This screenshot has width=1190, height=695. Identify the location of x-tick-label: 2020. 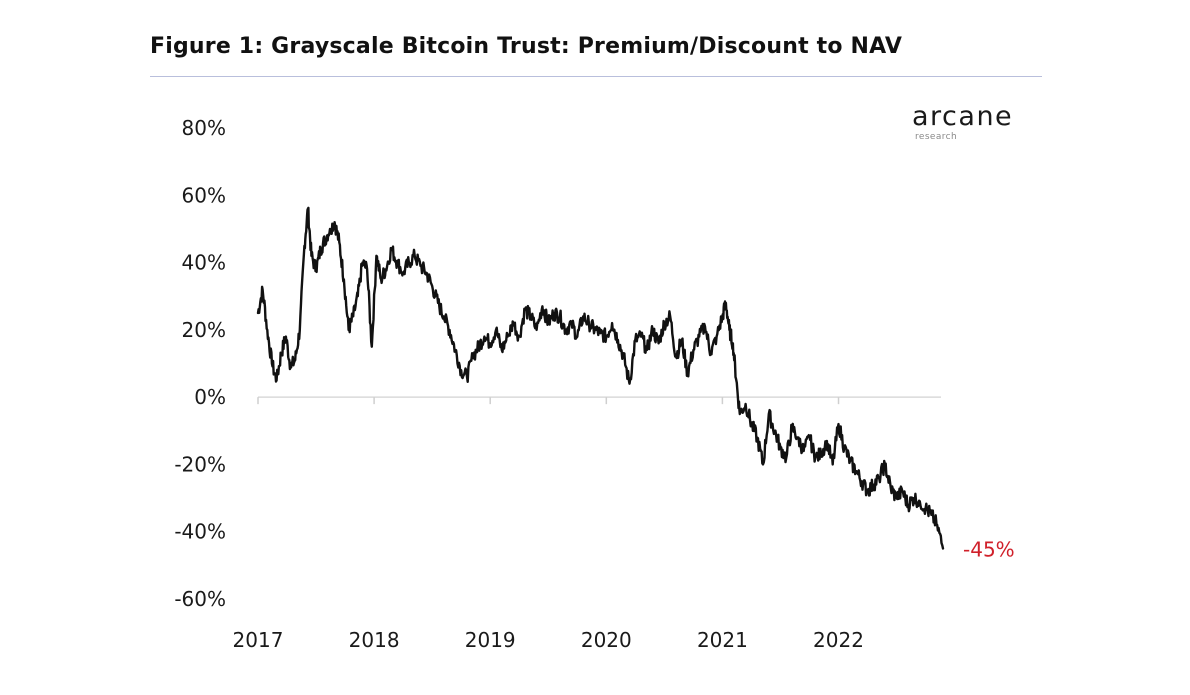
(606, 640).